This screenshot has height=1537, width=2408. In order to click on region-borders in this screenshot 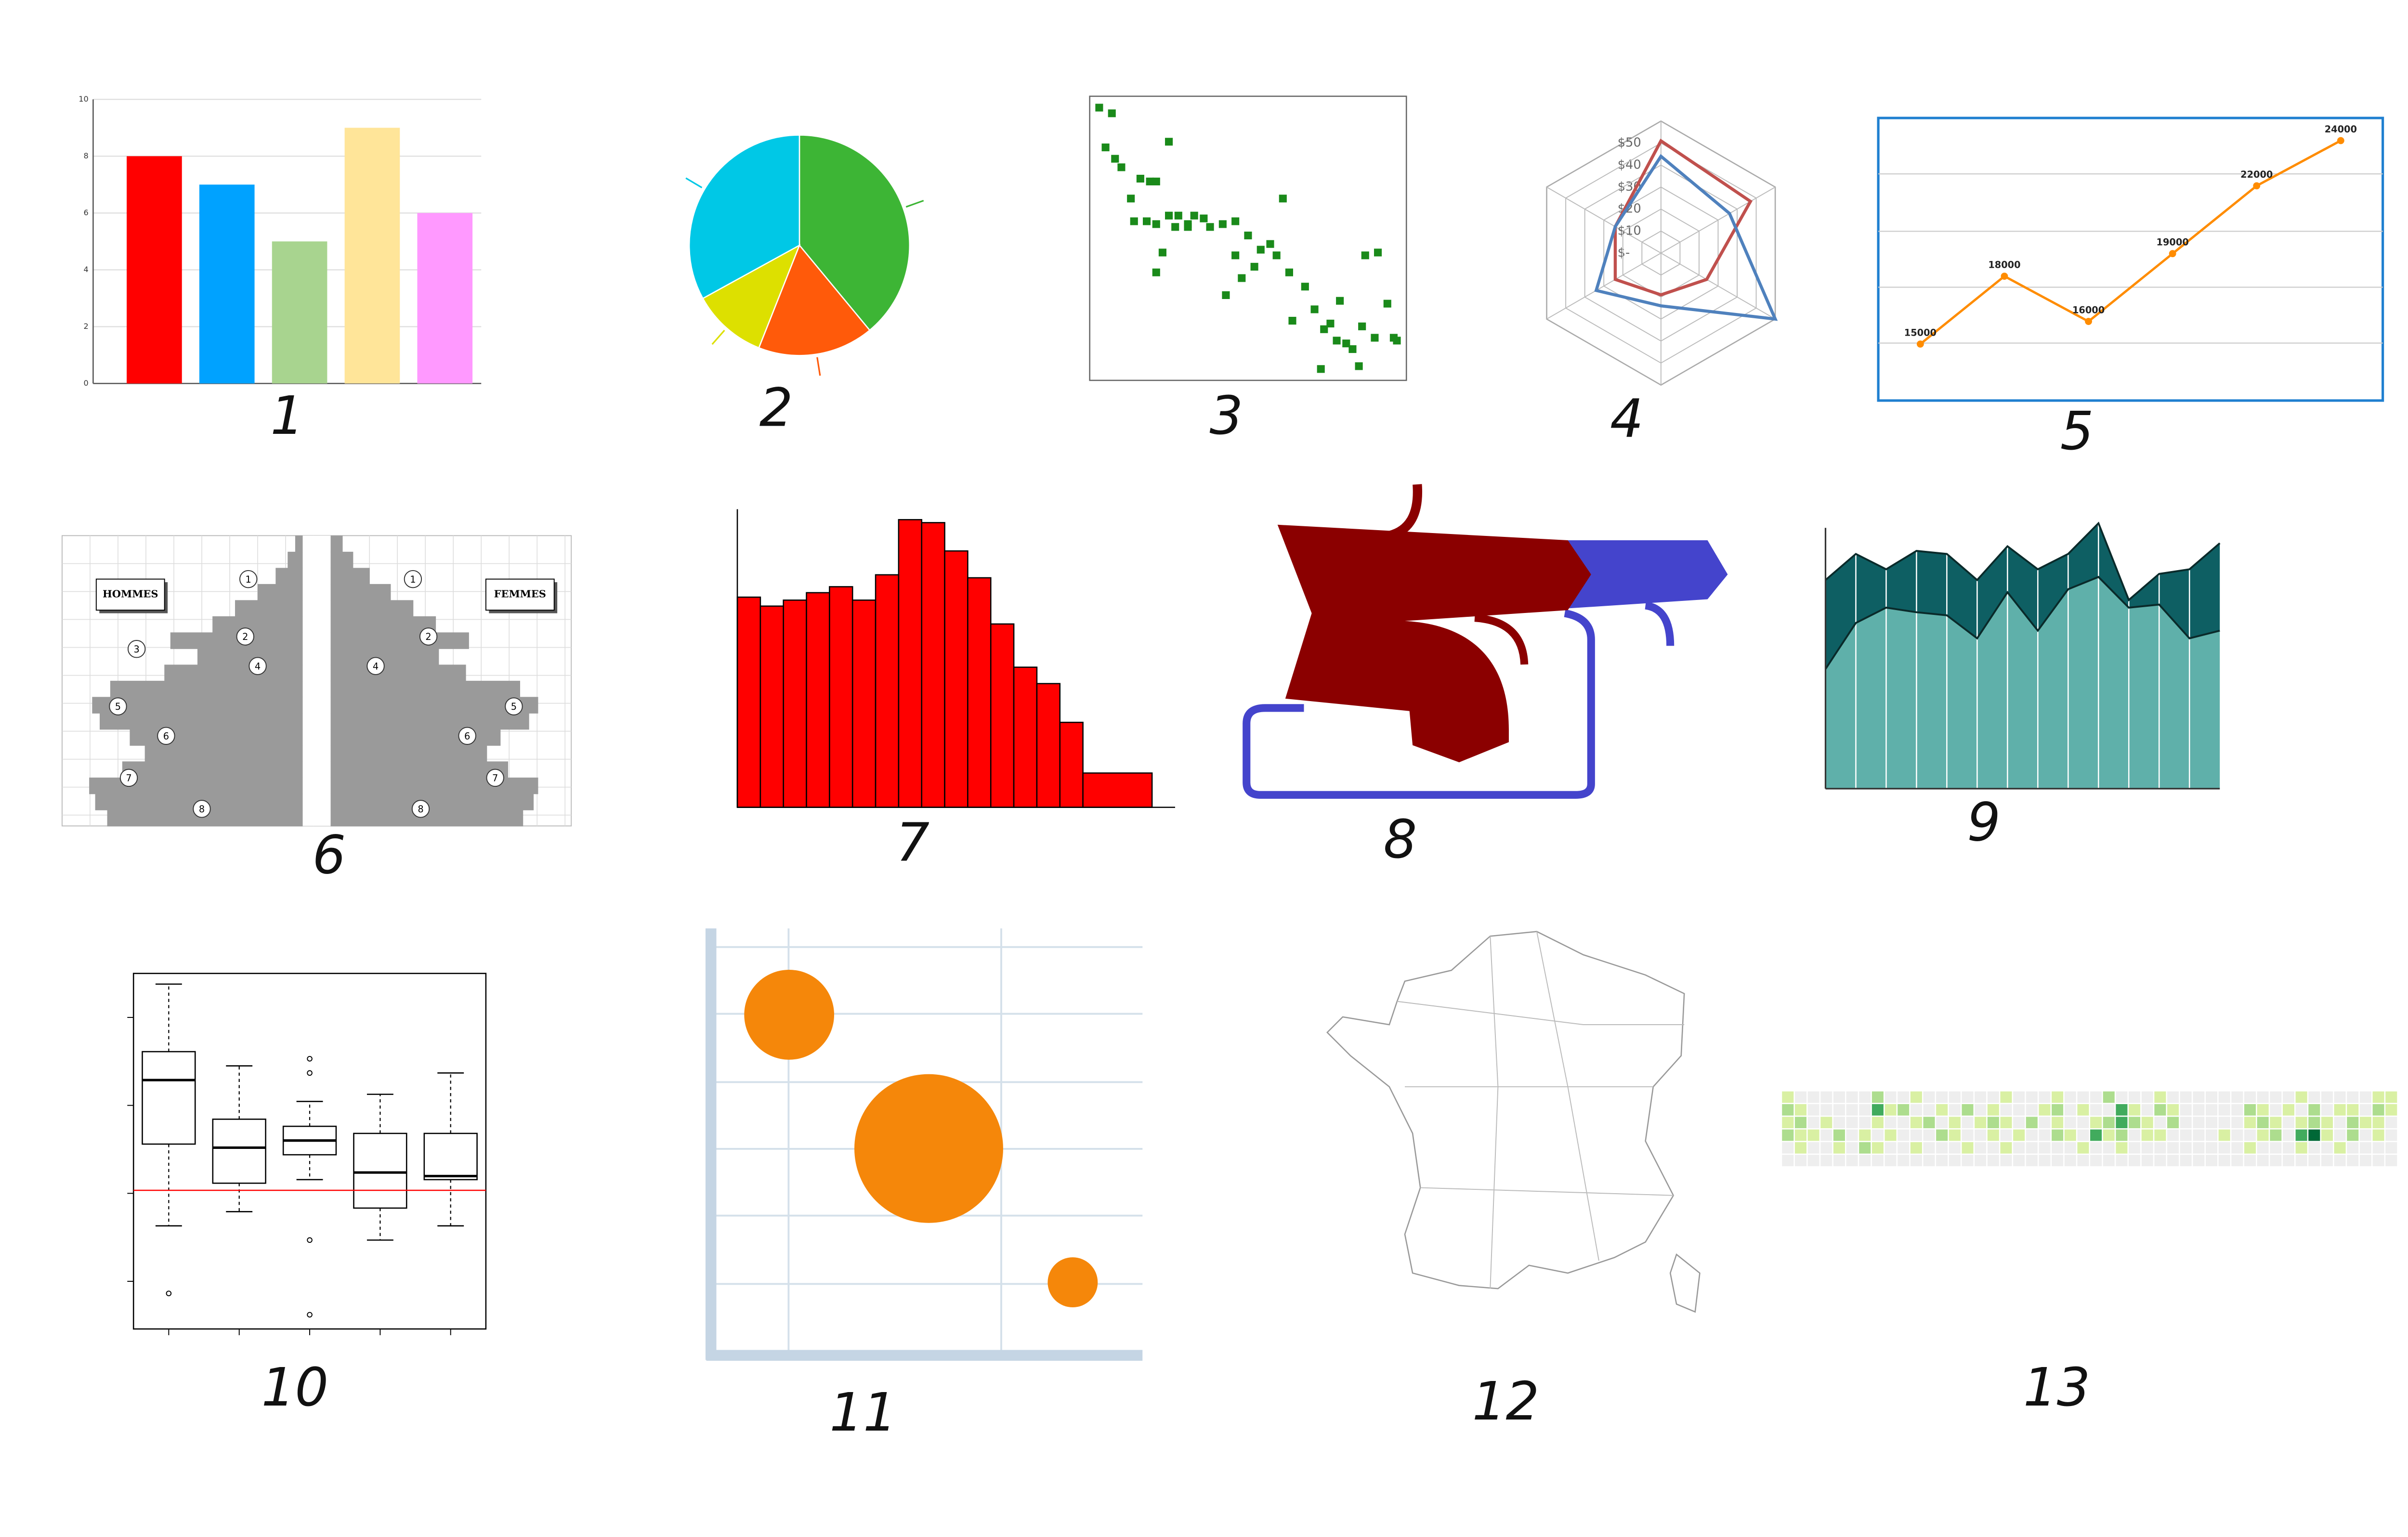, I will do `click(1541, 1110)`.